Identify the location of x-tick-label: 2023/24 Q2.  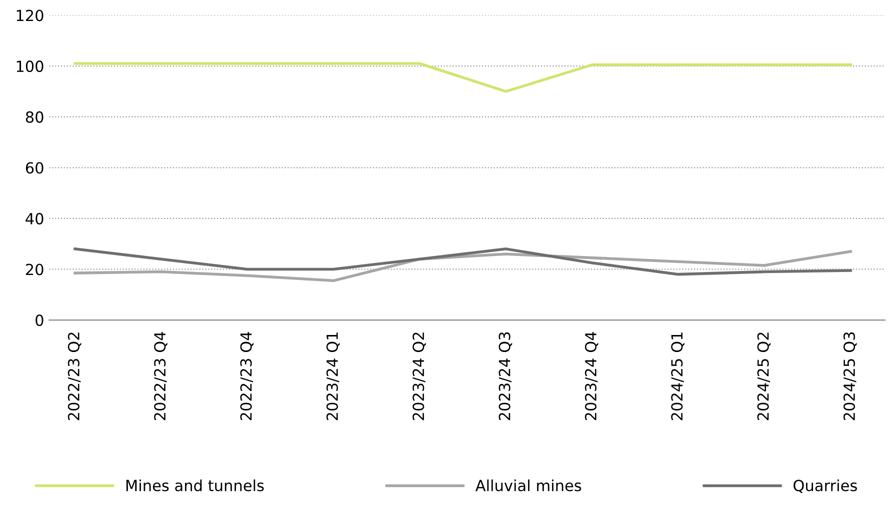
(419, 376).